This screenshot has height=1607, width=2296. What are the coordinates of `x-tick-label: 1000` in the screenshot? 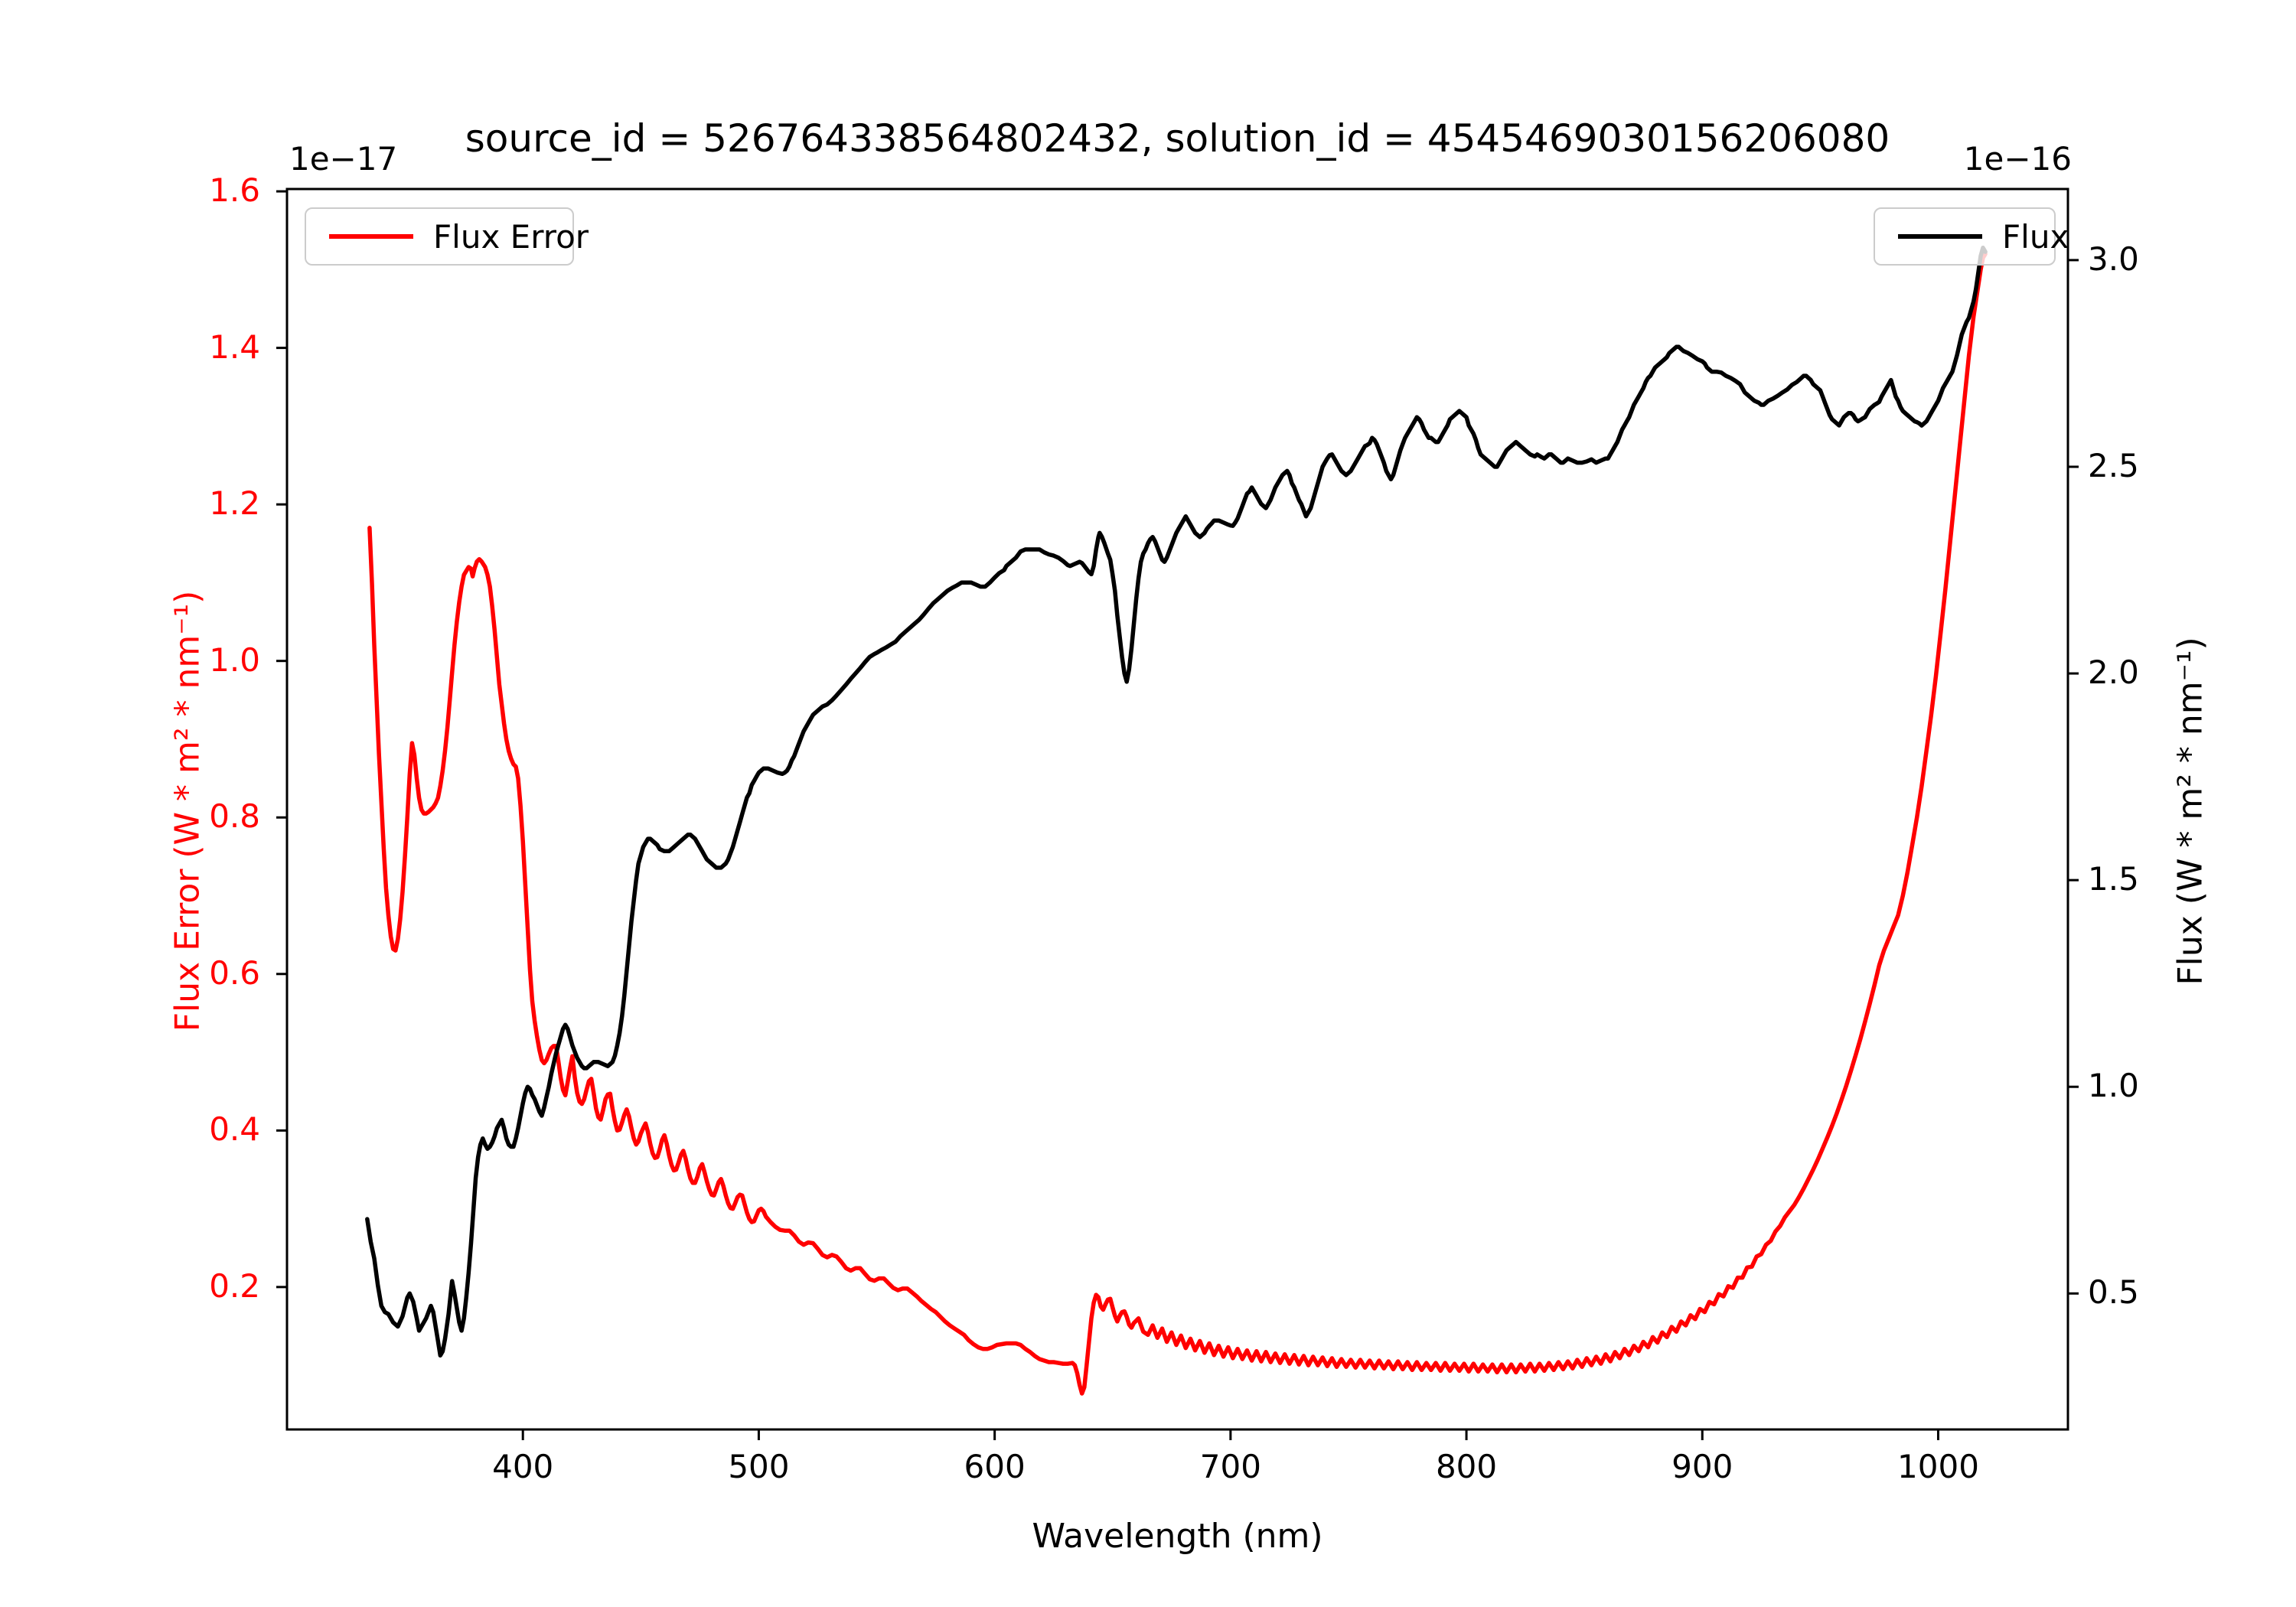 It's located at (1938, 1466).